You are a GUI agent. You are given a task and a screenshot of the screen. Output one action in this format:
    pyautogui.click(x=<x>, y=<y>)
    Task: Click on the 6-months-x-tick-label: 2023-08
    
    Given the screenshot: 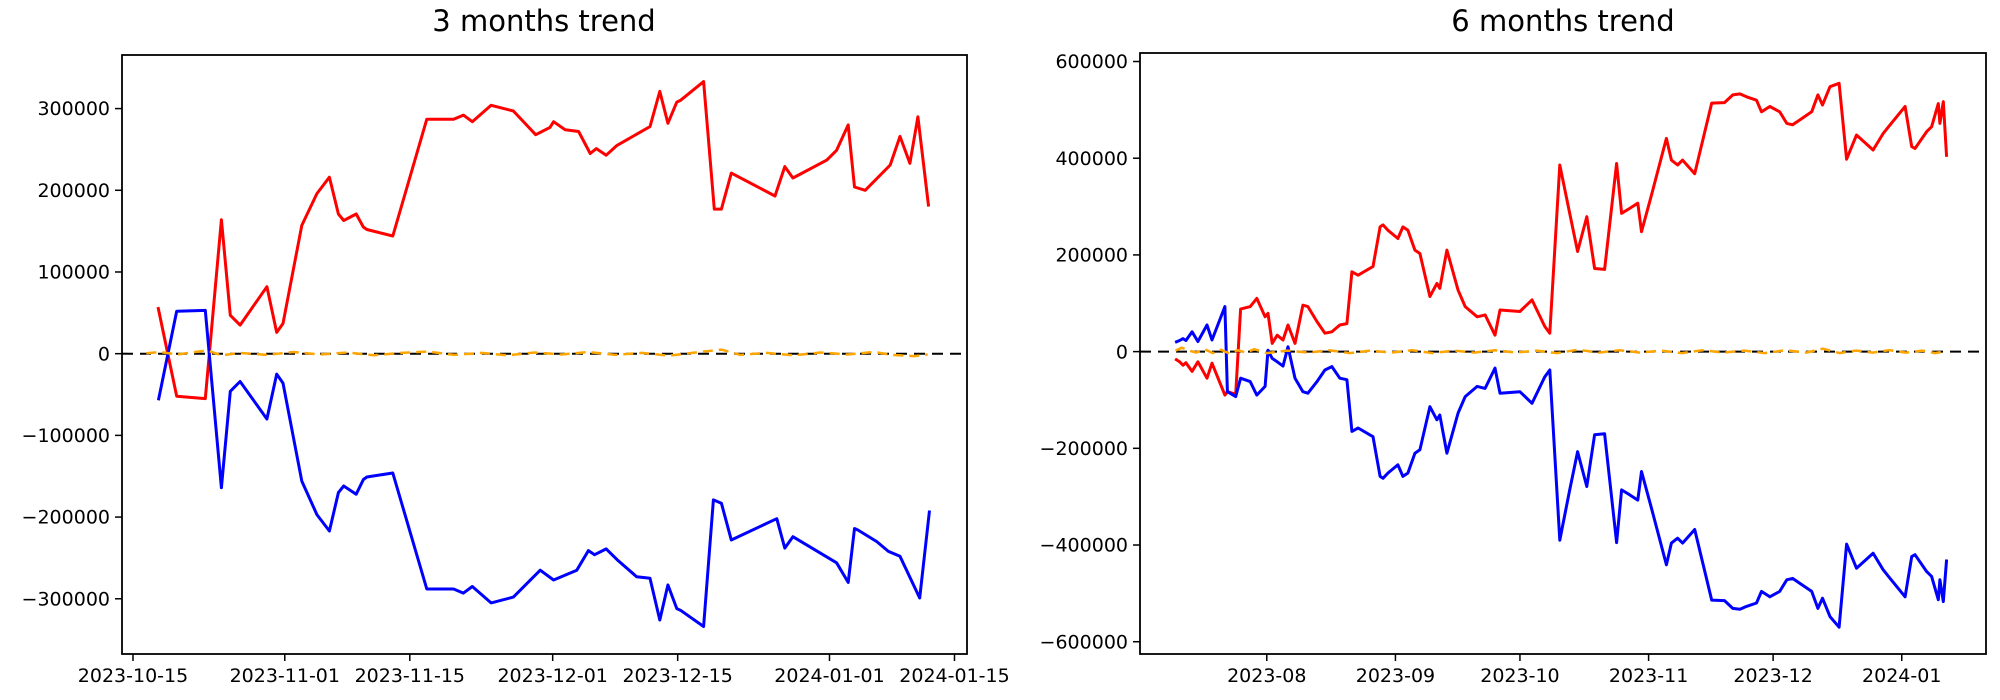 What is the action you would take?
    pyautogui.click(x=1266, y=676)
    